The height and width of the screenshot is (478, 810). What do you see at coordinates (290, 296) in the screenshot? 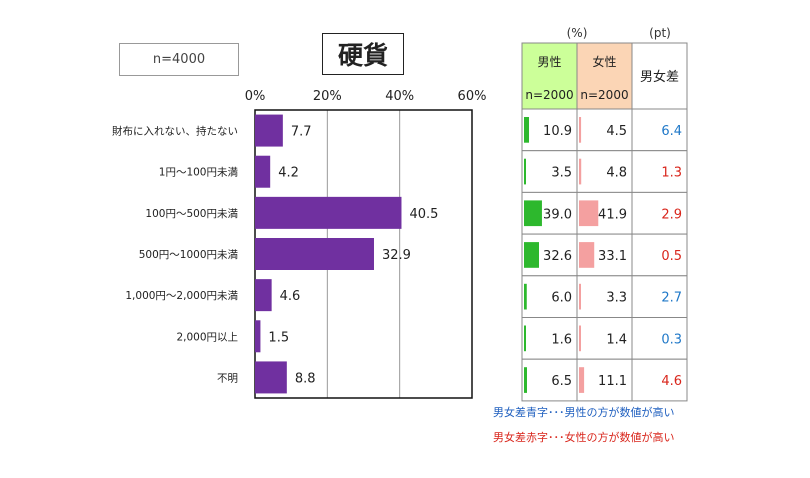
I see `bar-value-label: 4.6` at bounding box center [290, 296].